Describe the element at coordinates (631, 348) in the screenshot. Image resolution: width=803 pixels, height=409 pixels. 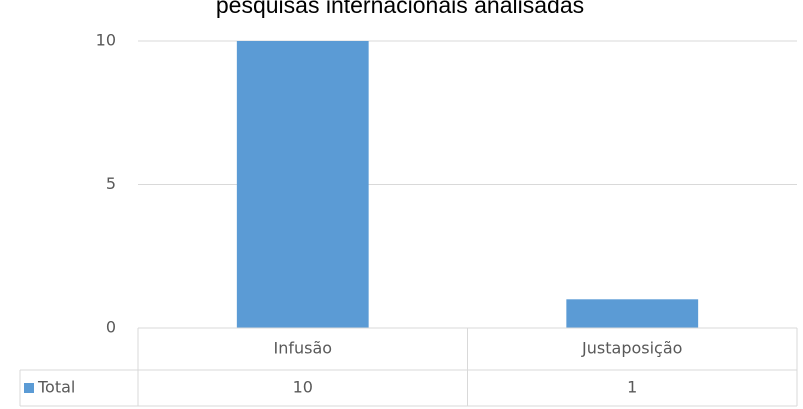
I see `x-tick-label: Justaposição` at that location.